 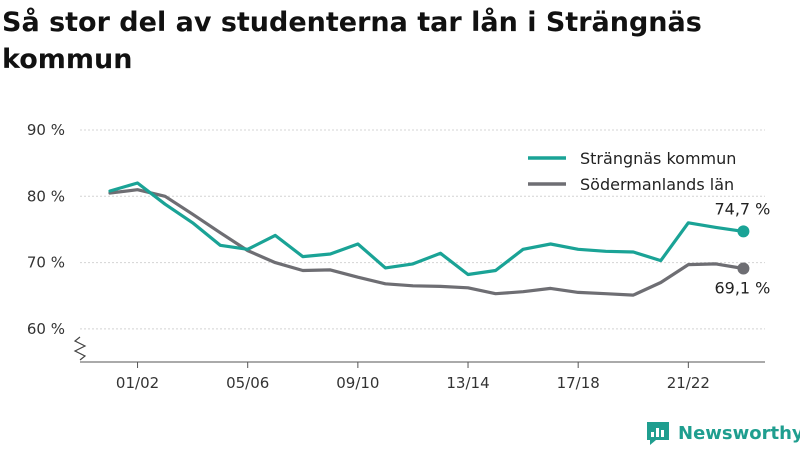 I want to click on legend-label: Strängnäs kommun, so click(x=658, y=158).